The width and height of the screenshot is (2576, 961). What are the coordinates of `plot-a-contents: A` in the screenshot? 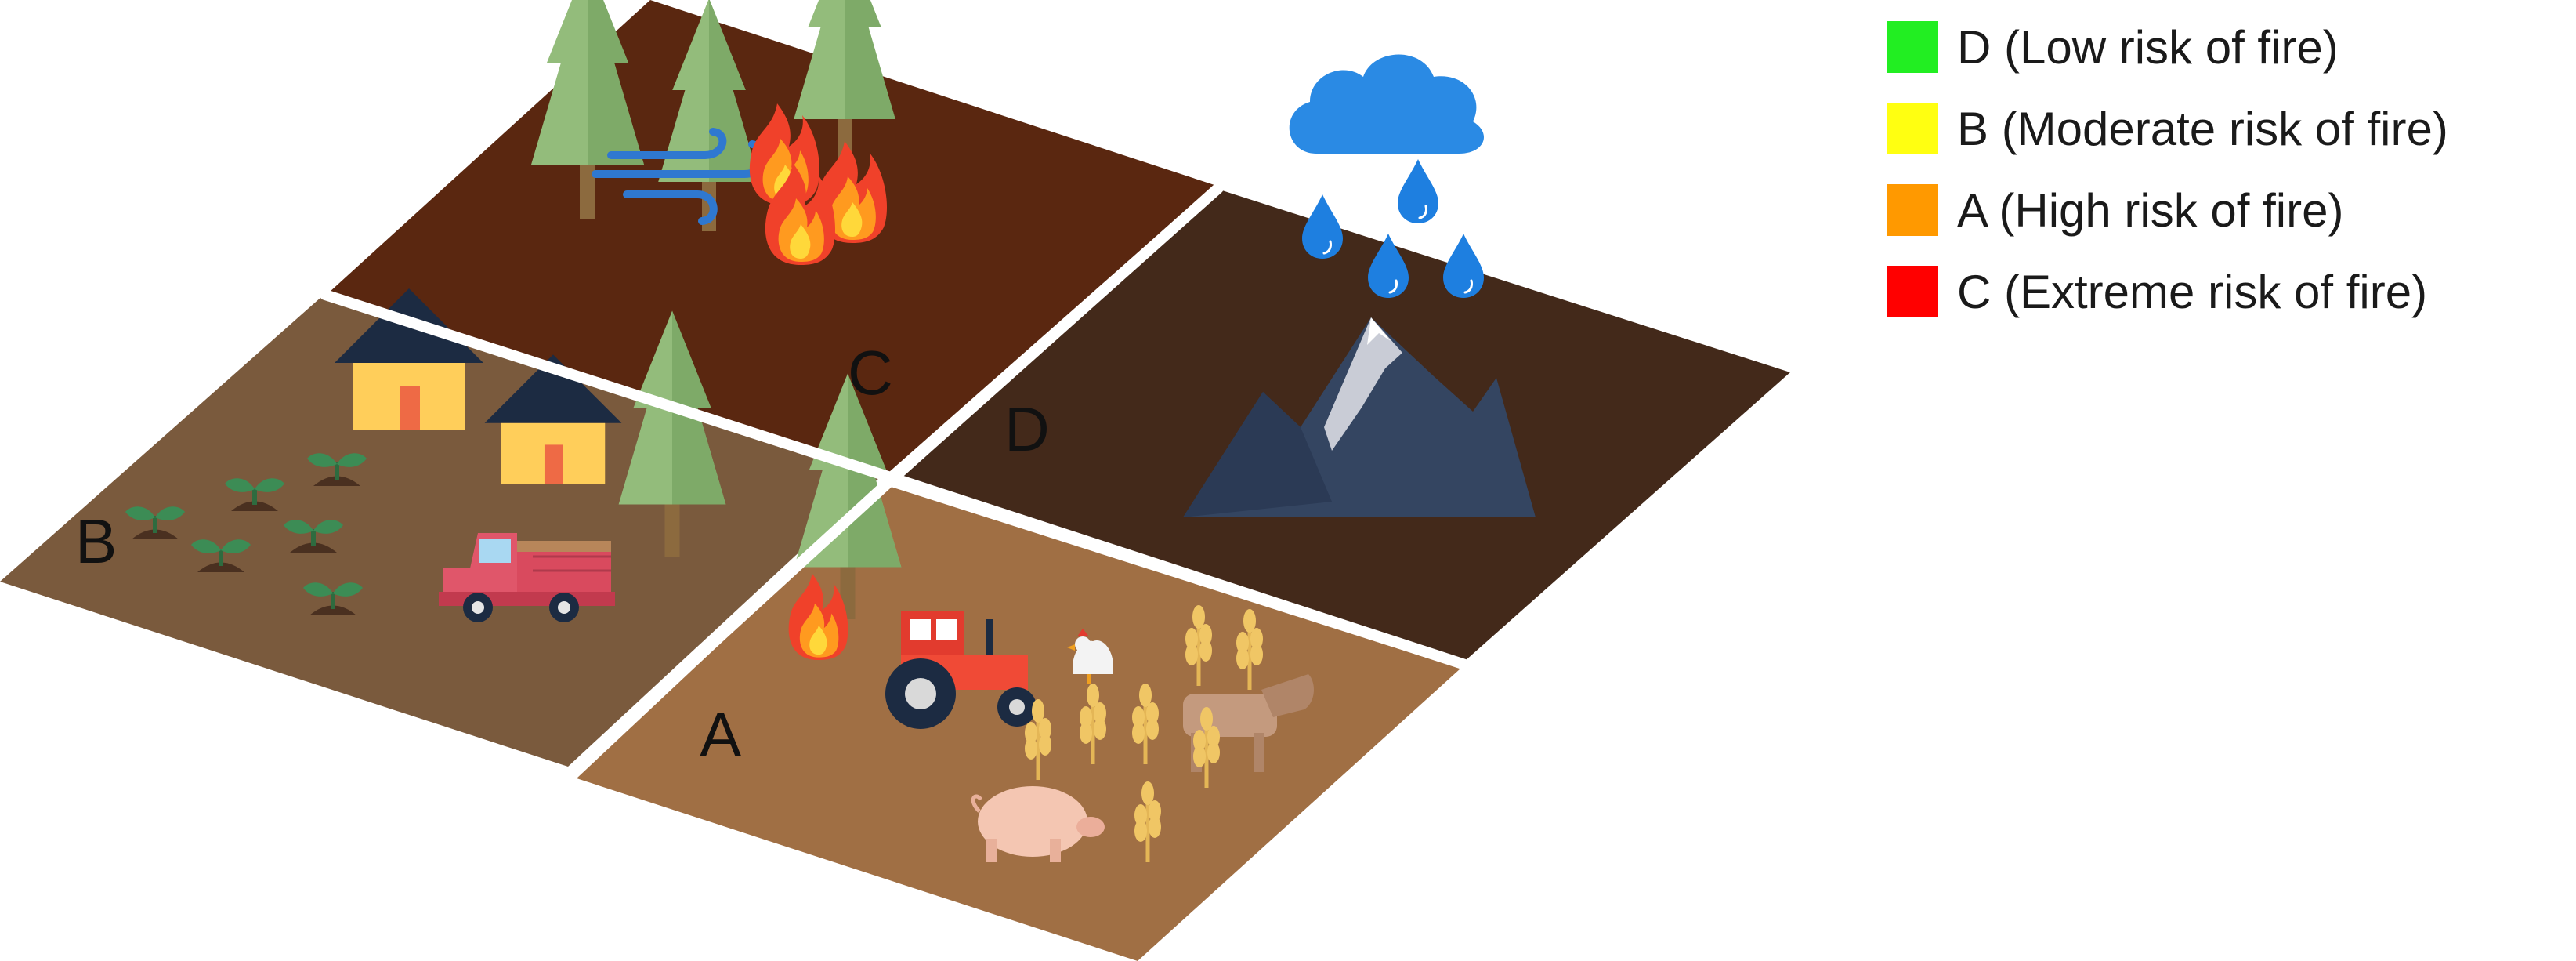 It's located at (1007, 617).